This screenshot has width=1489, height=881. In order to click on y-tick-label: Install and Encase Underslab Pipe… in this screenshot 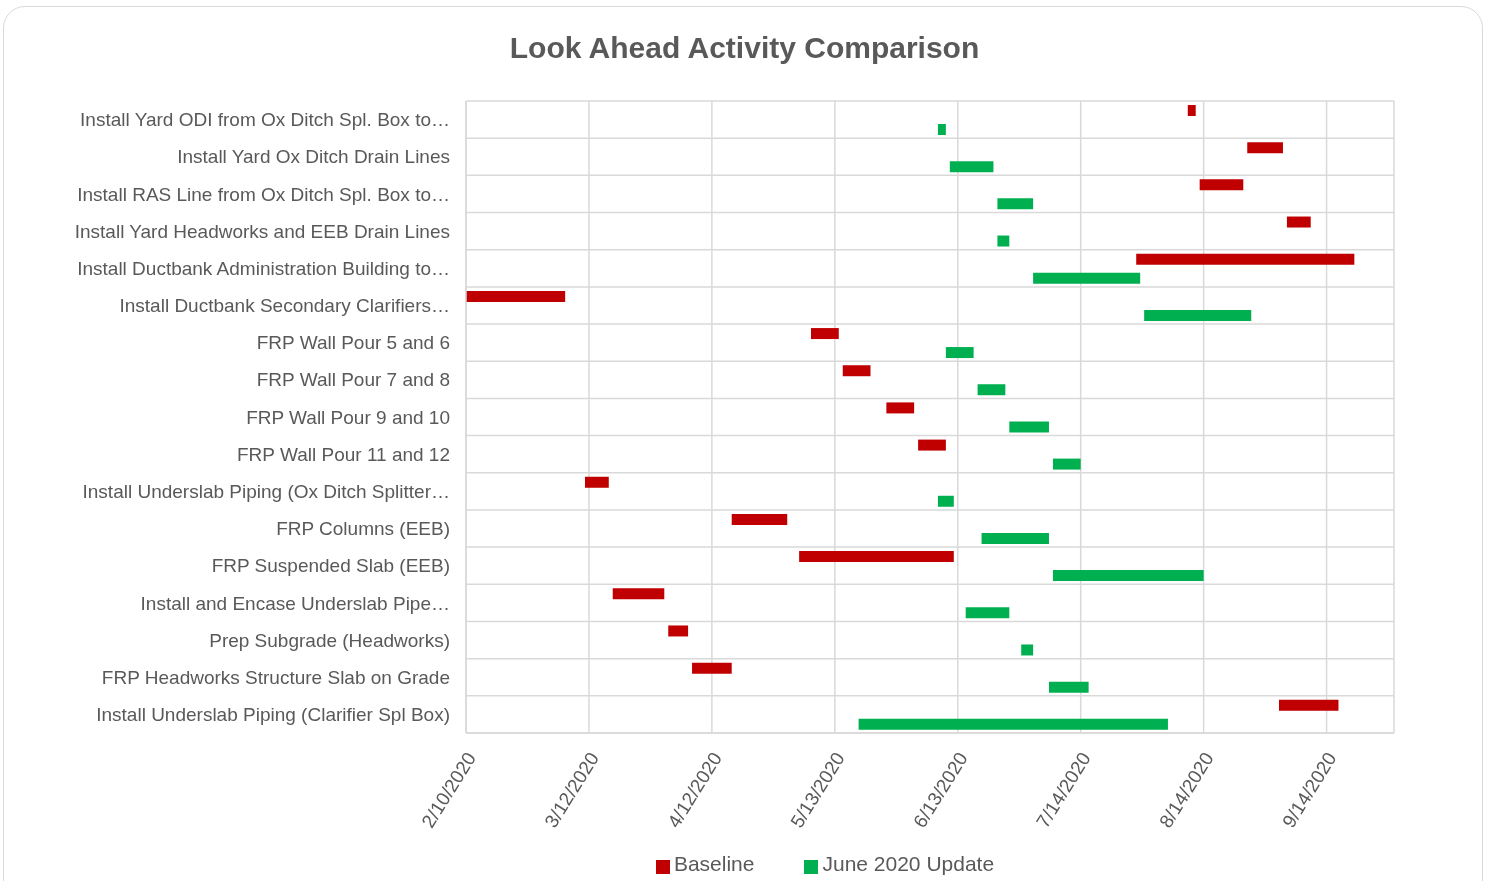, I will do `click(295, 603)`.